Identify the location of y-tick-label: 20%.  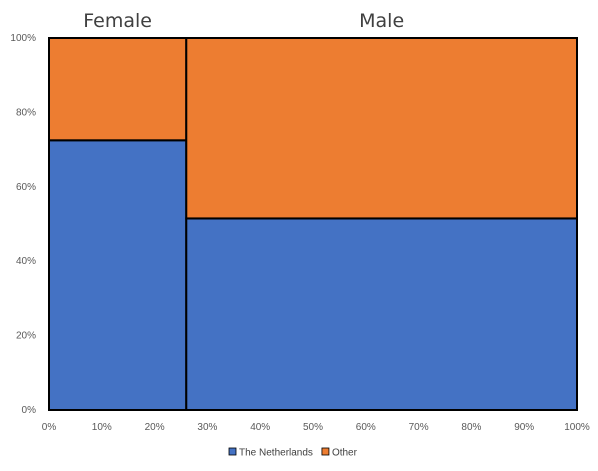
(26, 336).